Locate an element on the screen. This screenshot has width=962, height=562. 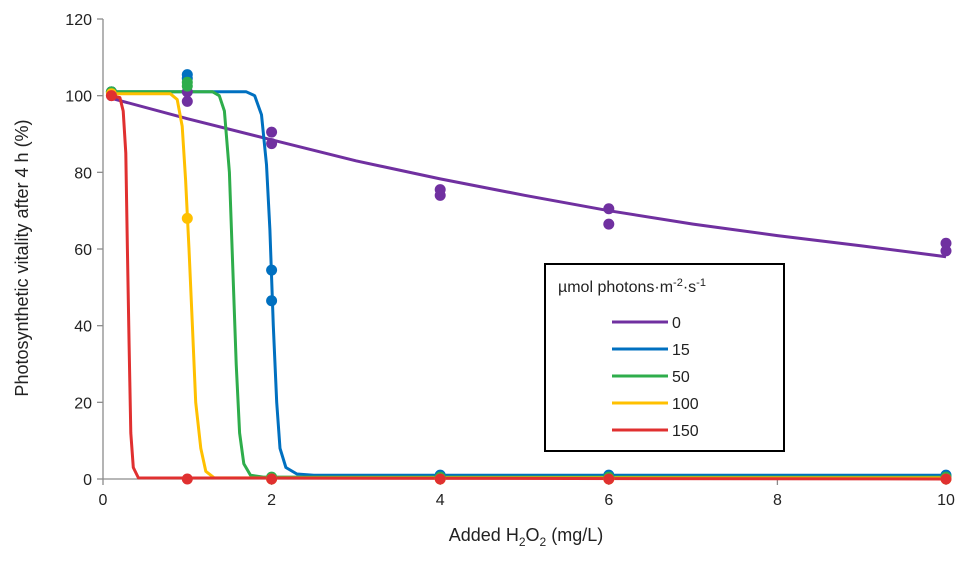
legend-label-0: 0 is located at coordinates (676, 323).